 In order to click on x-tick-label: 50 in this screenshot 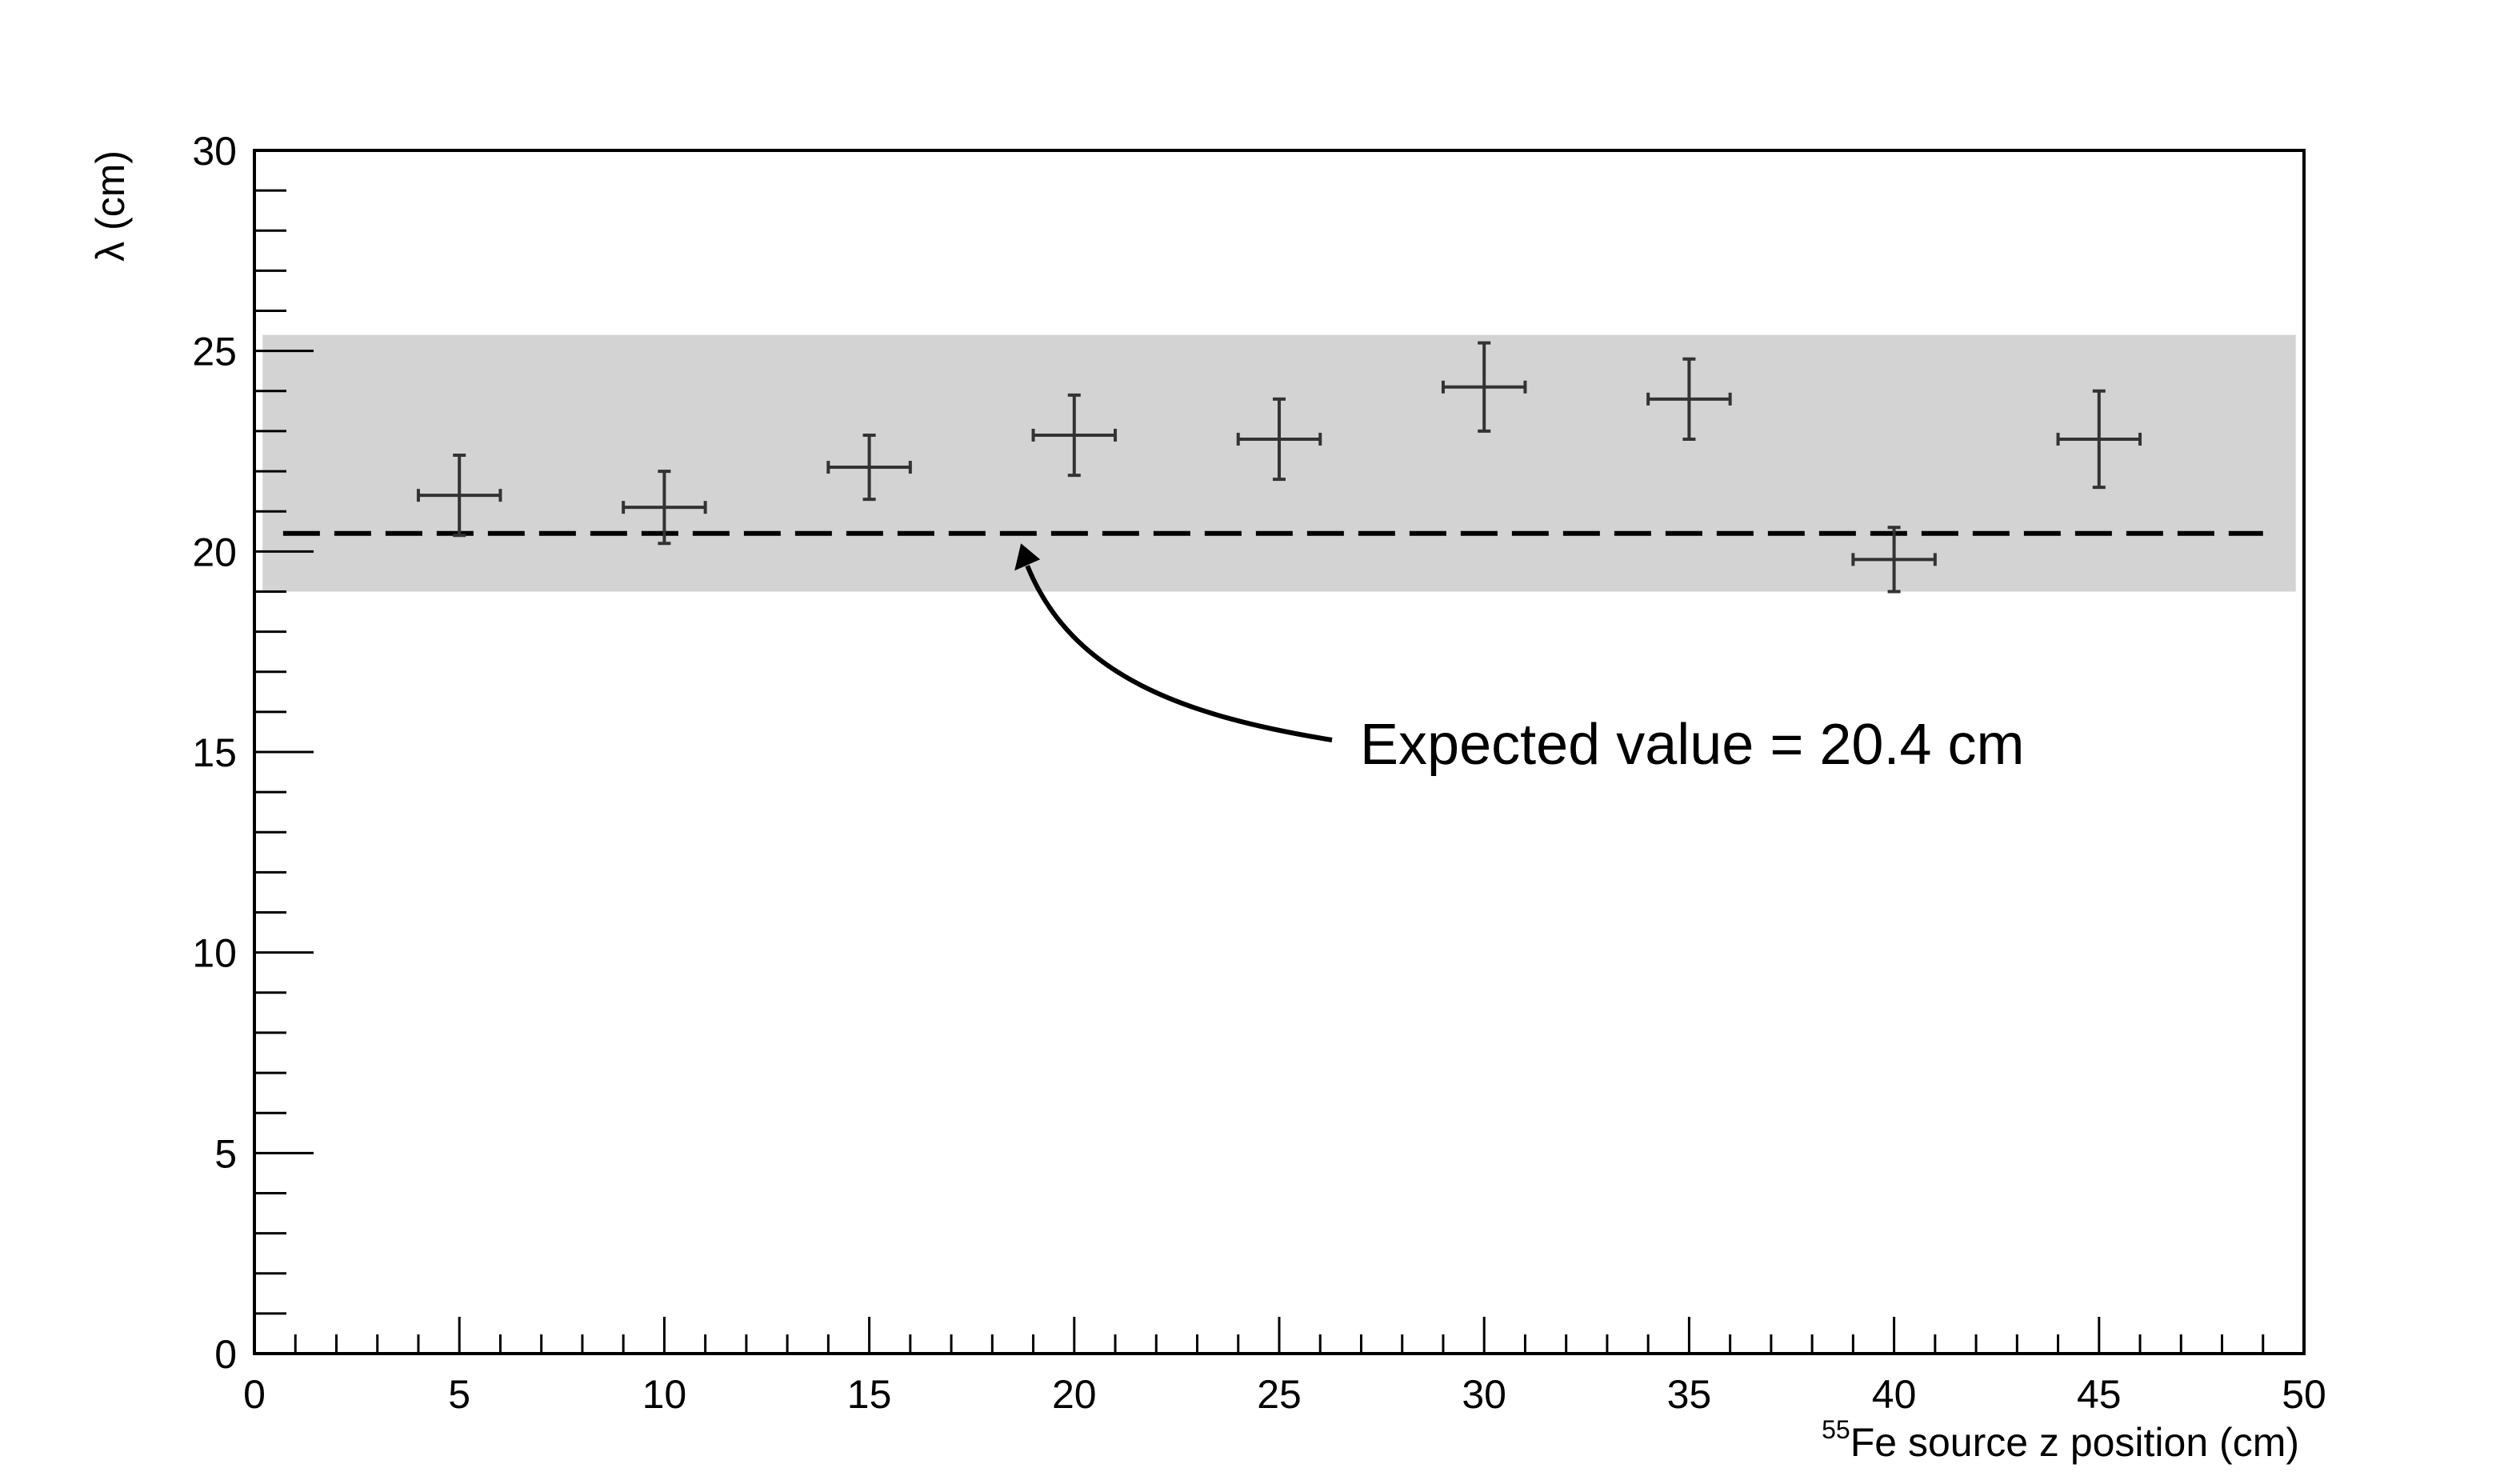, I will do `click(2304, 1394)`.